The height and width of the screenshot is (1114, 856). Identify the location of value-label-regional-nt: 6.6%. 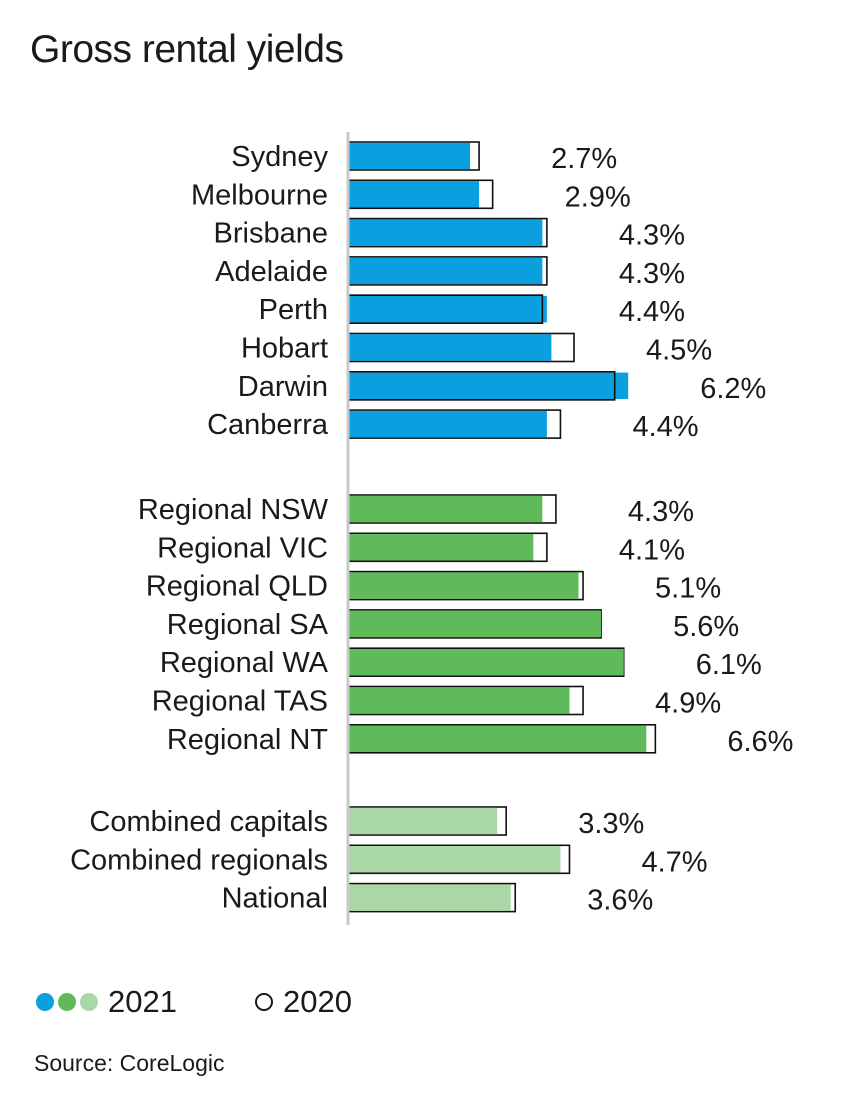
(760, 742).